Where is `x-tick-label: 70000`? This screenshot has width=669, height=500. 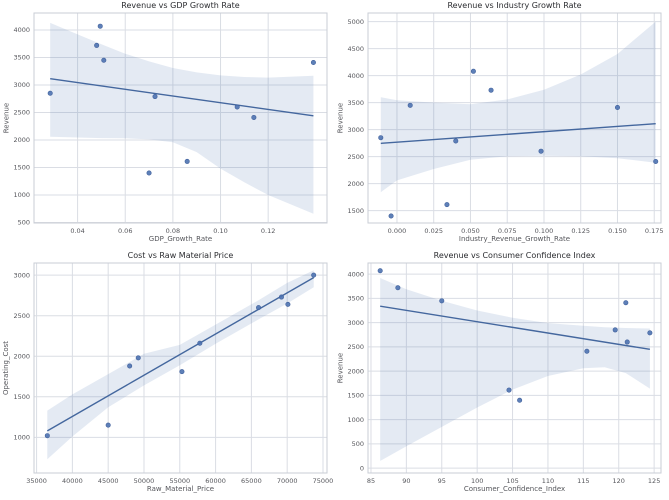
x-tick-label: 70000 is located at coordinates (287, 481).